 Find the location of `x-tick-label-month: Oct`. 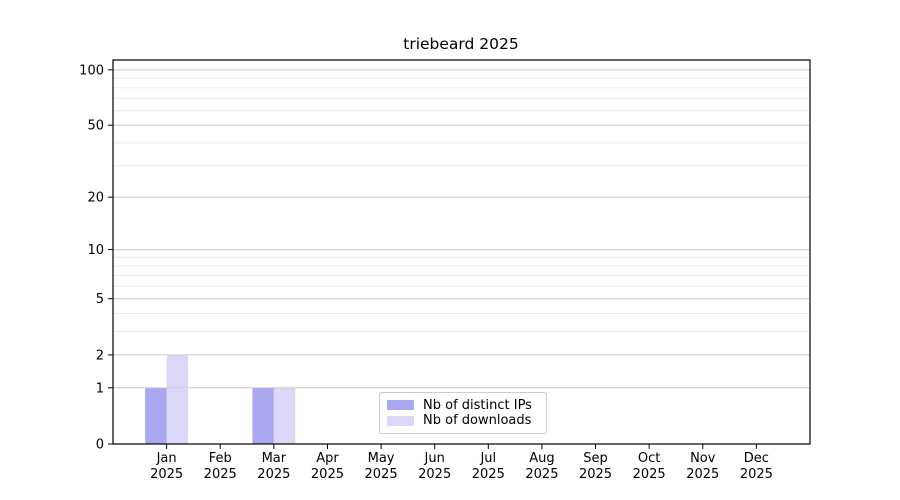

x-tick-label-month: Oct is located at coordinates (649, 458).